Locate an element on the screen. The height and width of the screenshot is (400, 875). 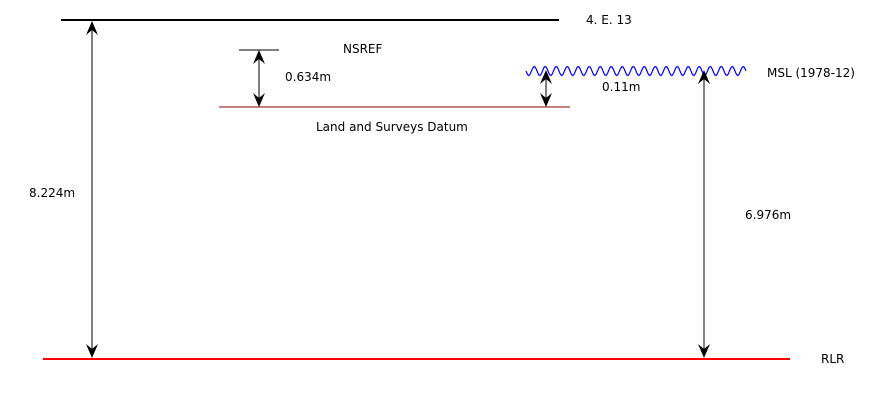
msl-wave-line is located at coordinates (636, 71).